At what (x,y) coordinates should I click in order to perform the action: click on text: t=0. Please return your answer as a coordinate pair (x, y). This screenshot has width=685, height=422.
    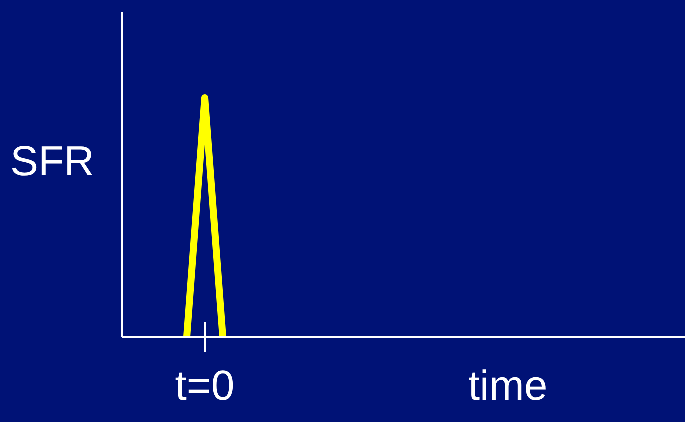
    Looking at the image, I should click on (205, 385).